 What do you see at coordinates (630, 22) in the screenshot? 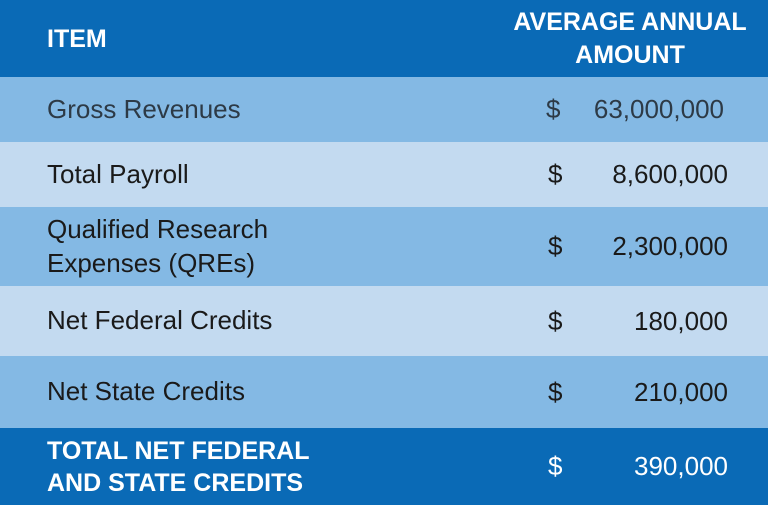
I see `header-amount-line1: AVERAGE ANNUAL` at bounding box center [630, 22].